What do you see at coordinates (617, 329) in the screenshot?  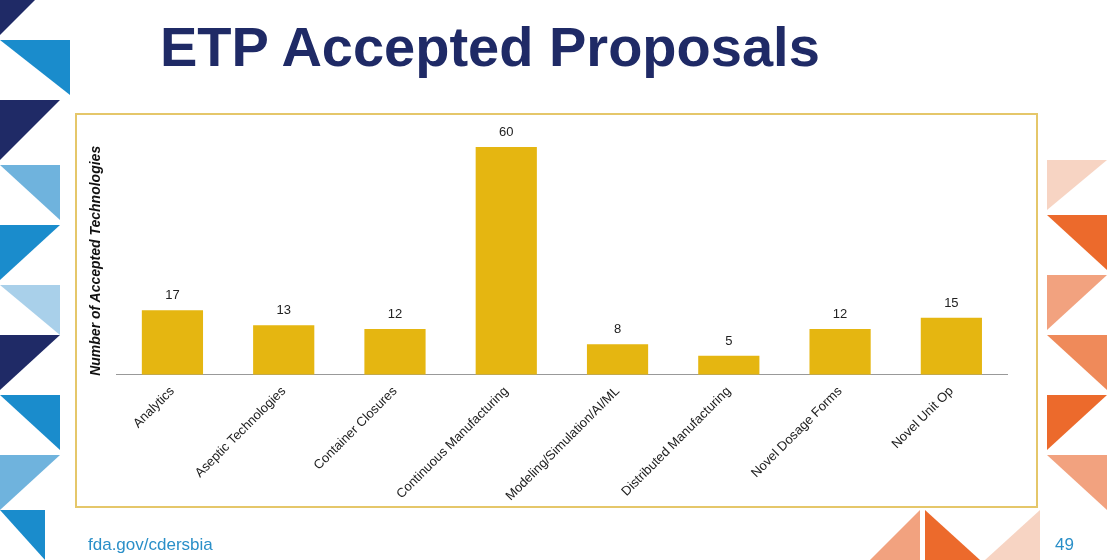 I see `data-label: 8` at bounding box center [617, 329].